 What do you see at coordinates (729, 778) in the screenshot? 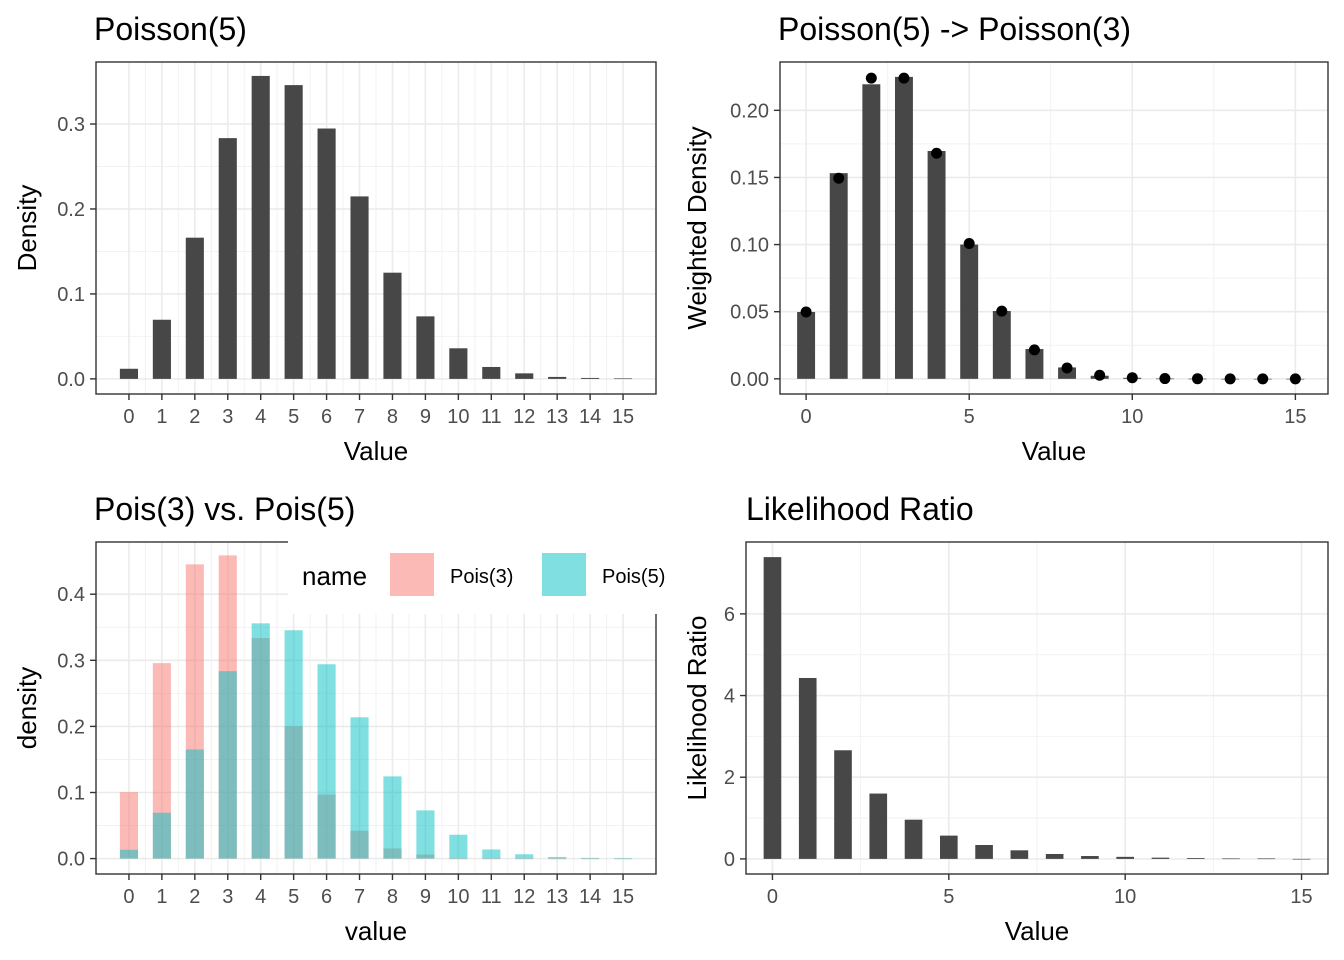
I see `y-tick-label: 2` at bounding box center [729, 778].